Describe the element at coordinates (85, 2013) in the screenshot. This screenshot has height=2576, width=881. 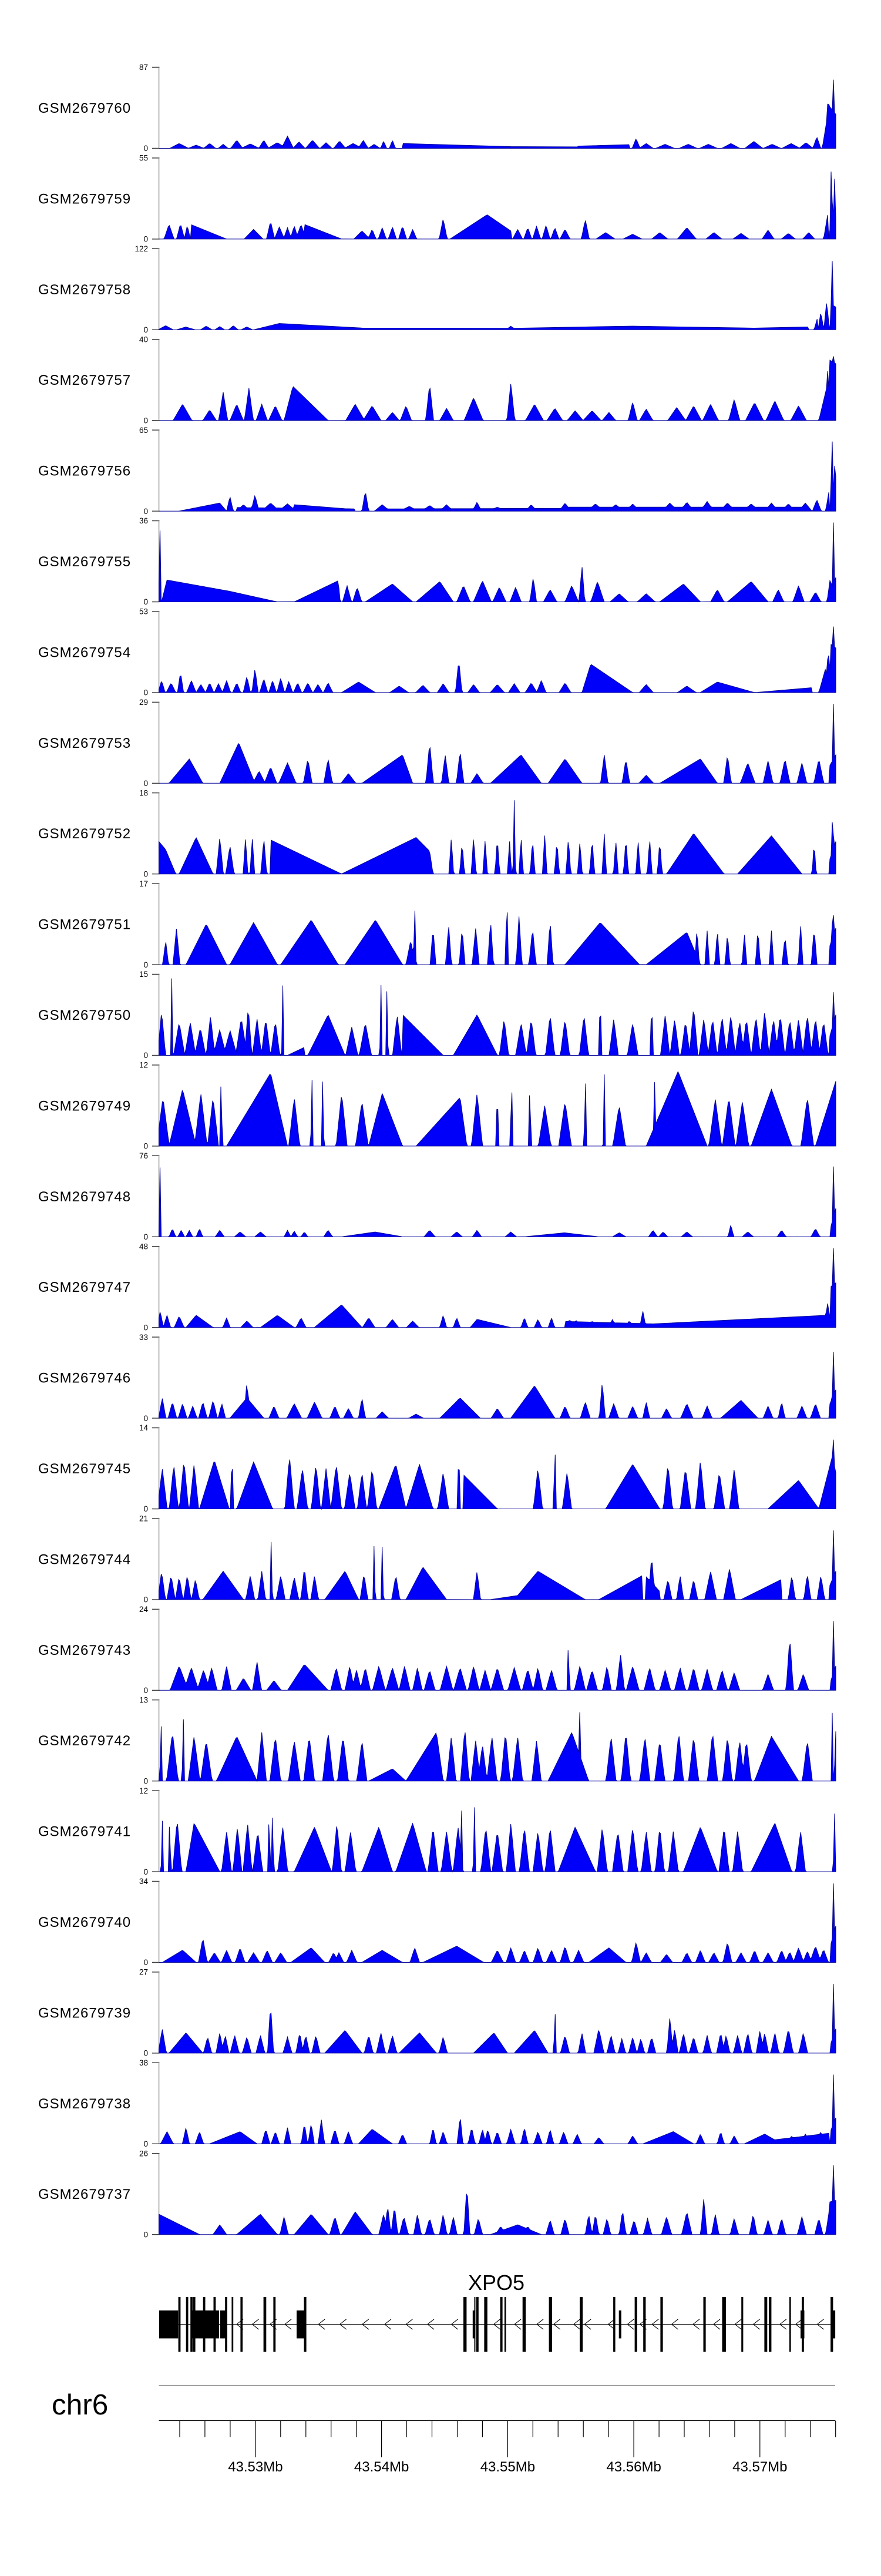
I see `svg-text: GSM2679739` at that location.